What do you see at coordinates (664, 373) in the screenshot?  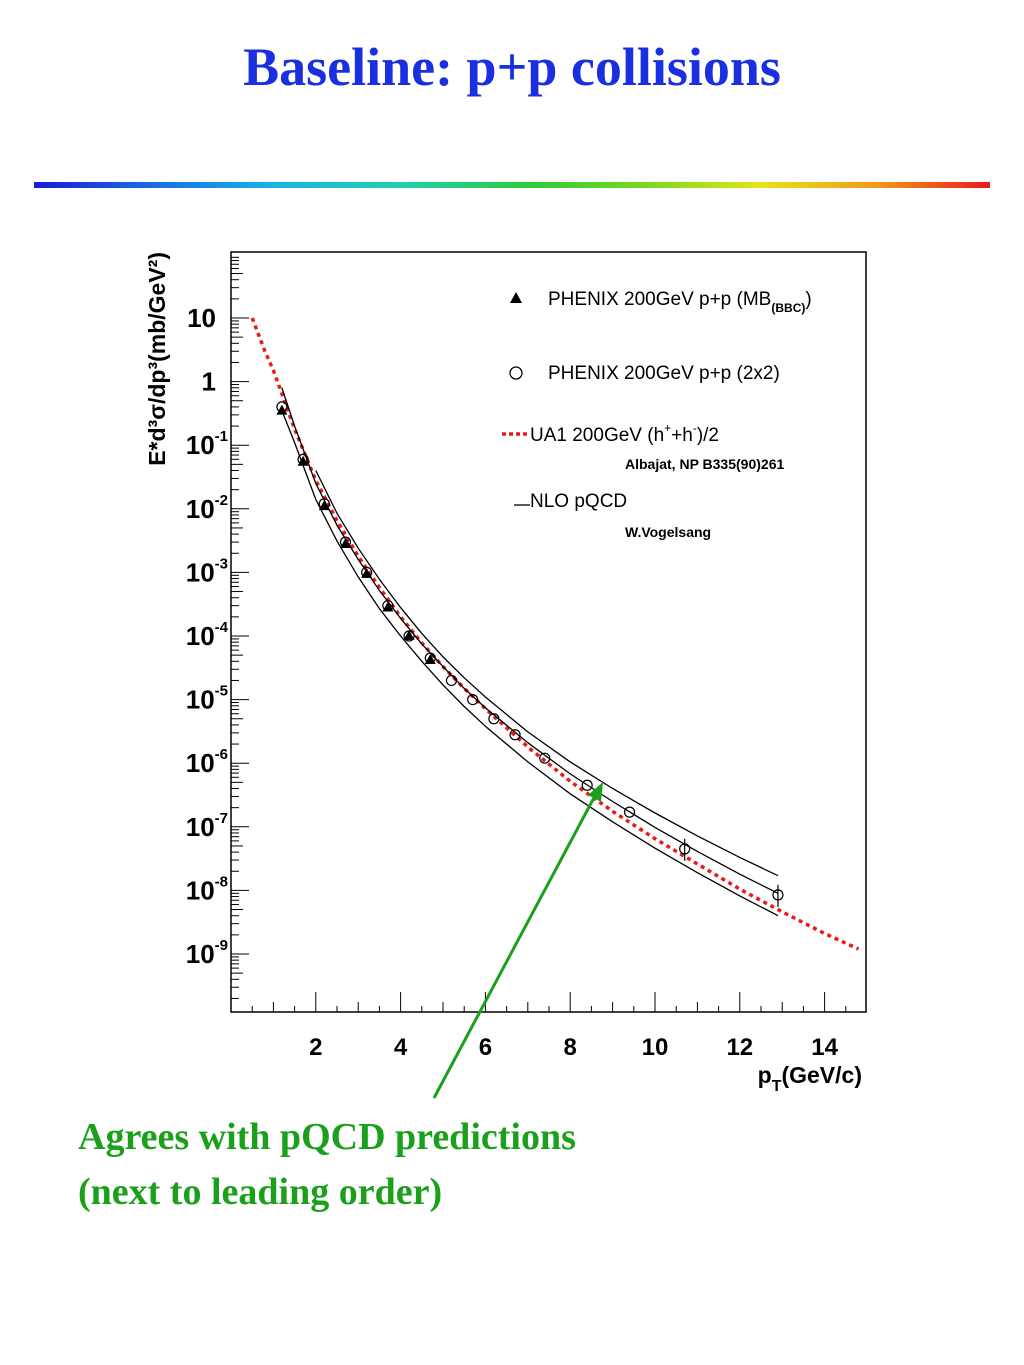 I see `legend-label-2x2: PHENIX 200GeV p+p (2x2)` at bounding box center [664, 373].